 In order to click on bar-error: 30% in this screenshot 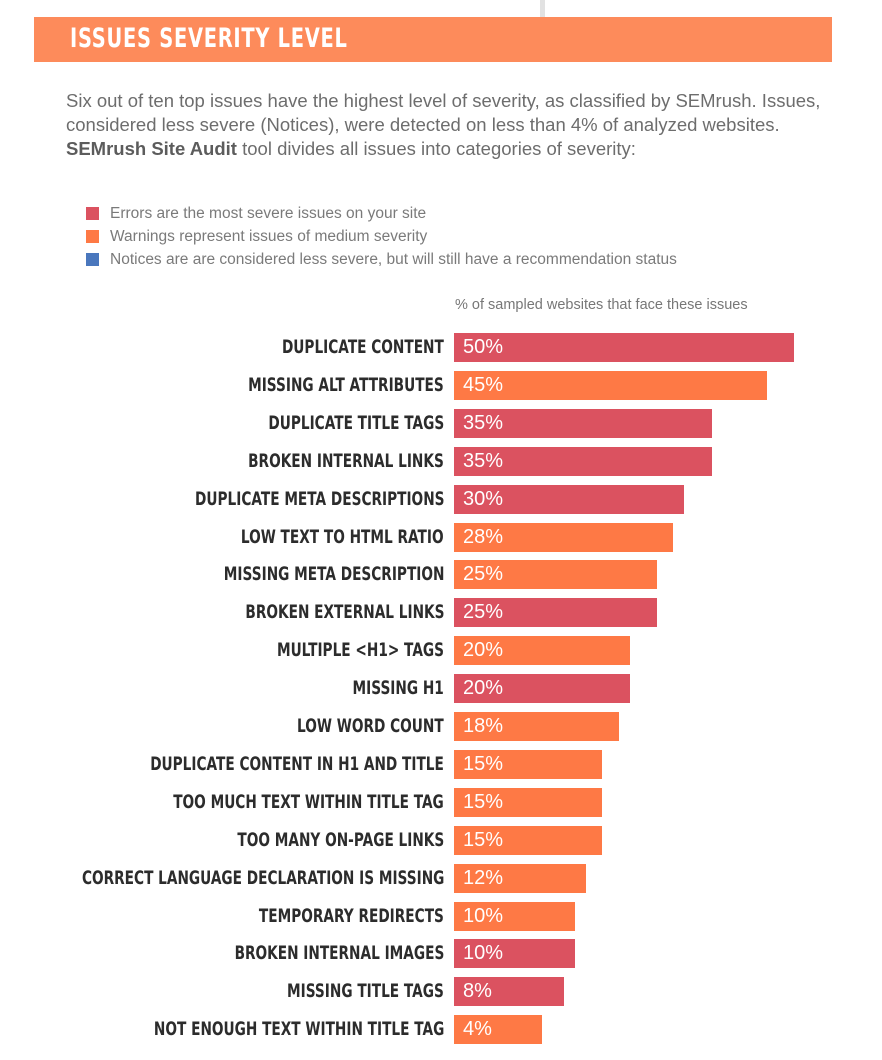, I will do `click(569, 499)`.